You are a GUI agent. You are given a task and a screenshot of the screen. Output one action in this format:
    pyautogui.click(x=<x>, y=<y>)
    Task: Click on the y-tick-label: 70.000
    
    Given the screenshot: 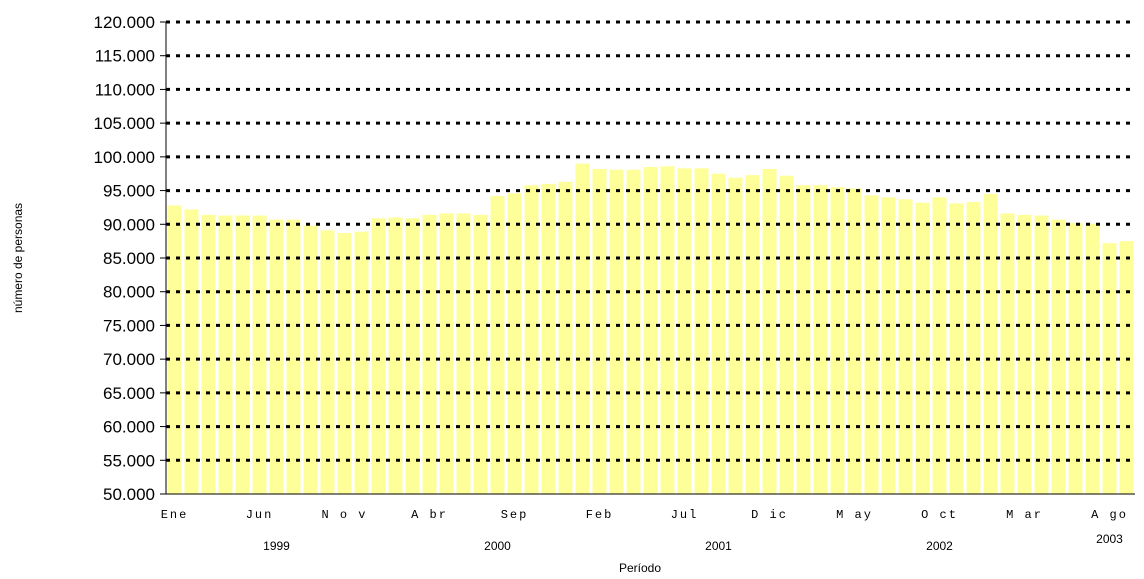 What is the action you would take?
    pyautogui.click(x=129, y=359)
    